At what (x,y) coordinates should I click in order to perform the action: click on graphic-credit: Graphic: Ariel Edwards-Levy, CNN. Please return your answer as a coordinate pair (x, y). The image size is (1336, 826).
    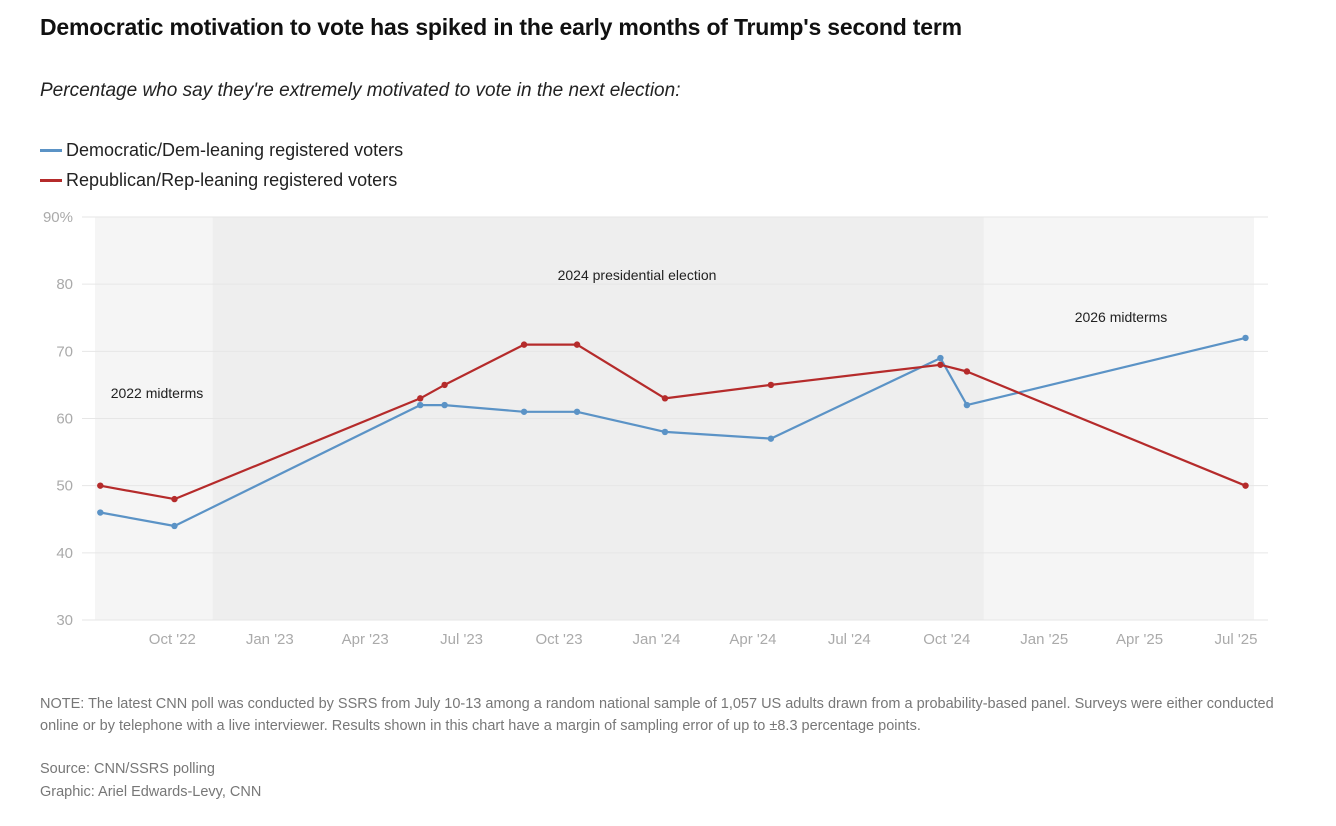
    Looking at the image, I should click on (151, 792).